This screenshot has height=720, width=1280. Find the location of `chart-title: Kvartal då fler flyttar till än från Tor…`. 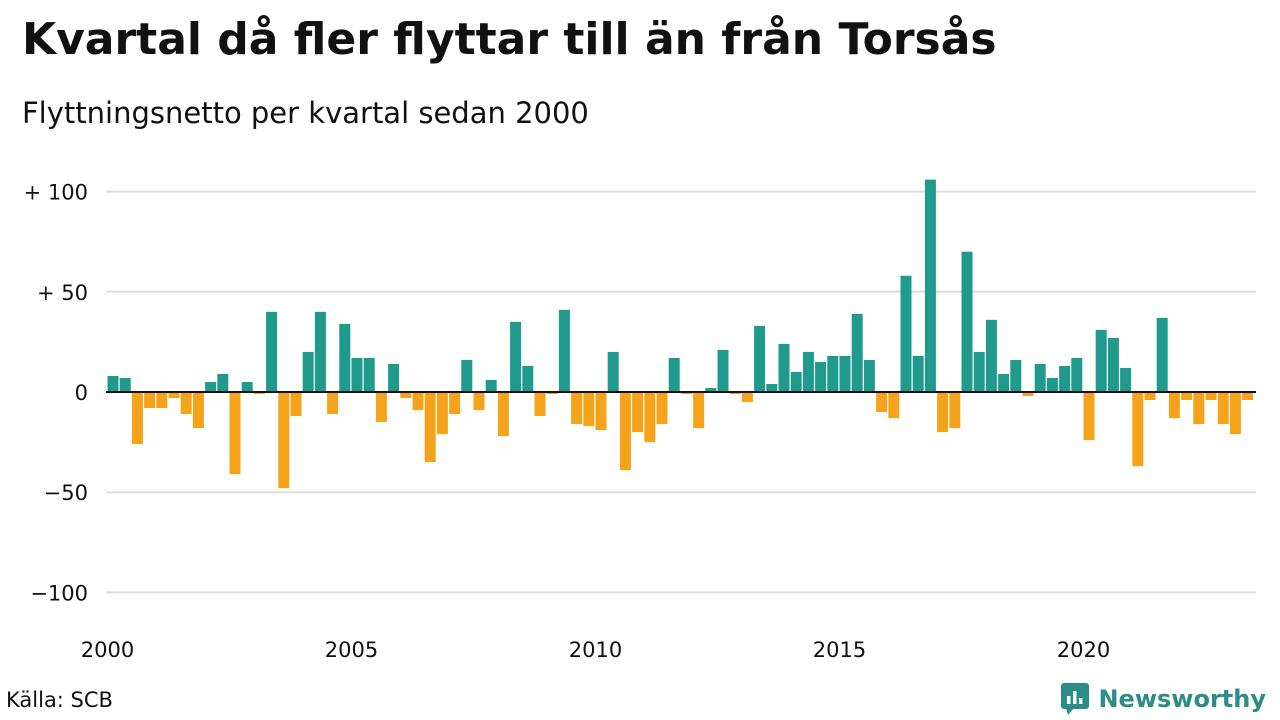

chart-title: Kvartal då fler flyttar till än från Tor… is located at coordinates (509, 39).